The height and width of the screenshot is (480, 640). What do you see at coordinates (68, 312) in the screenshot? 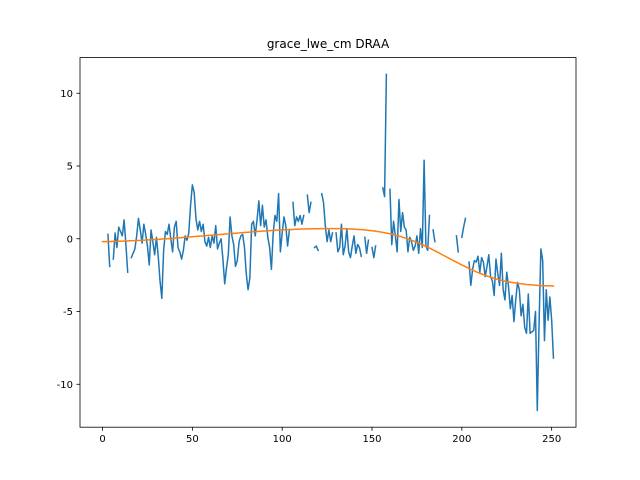
I see `y-tick-label: -5` at bounding box center [68, 312].